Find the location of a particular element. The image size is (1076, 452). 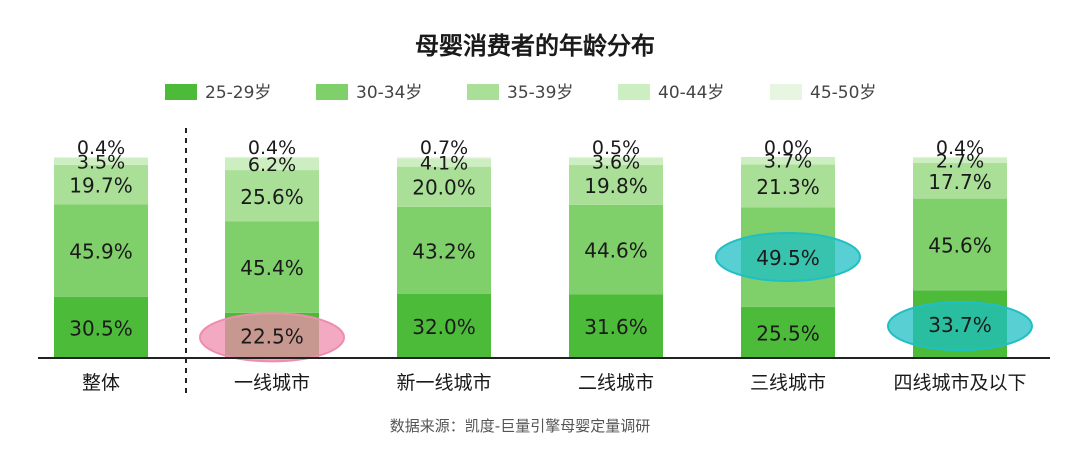

bar-3-label-1: 32.0% is located at coordinates (444, 327).